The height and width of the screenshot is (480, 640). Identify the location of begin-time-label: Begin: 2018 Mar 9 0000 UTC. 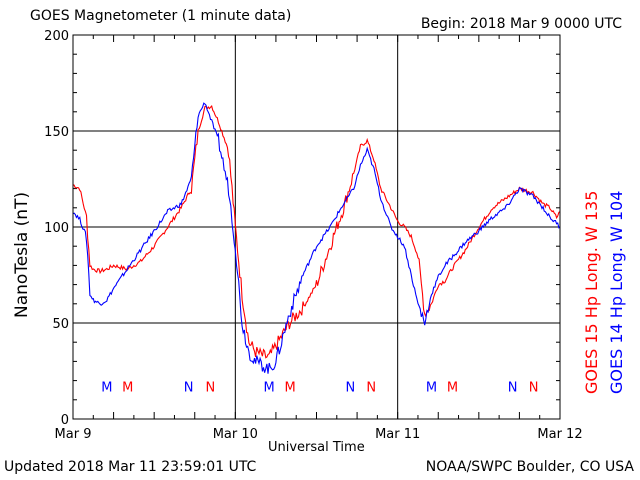
(521, 24).